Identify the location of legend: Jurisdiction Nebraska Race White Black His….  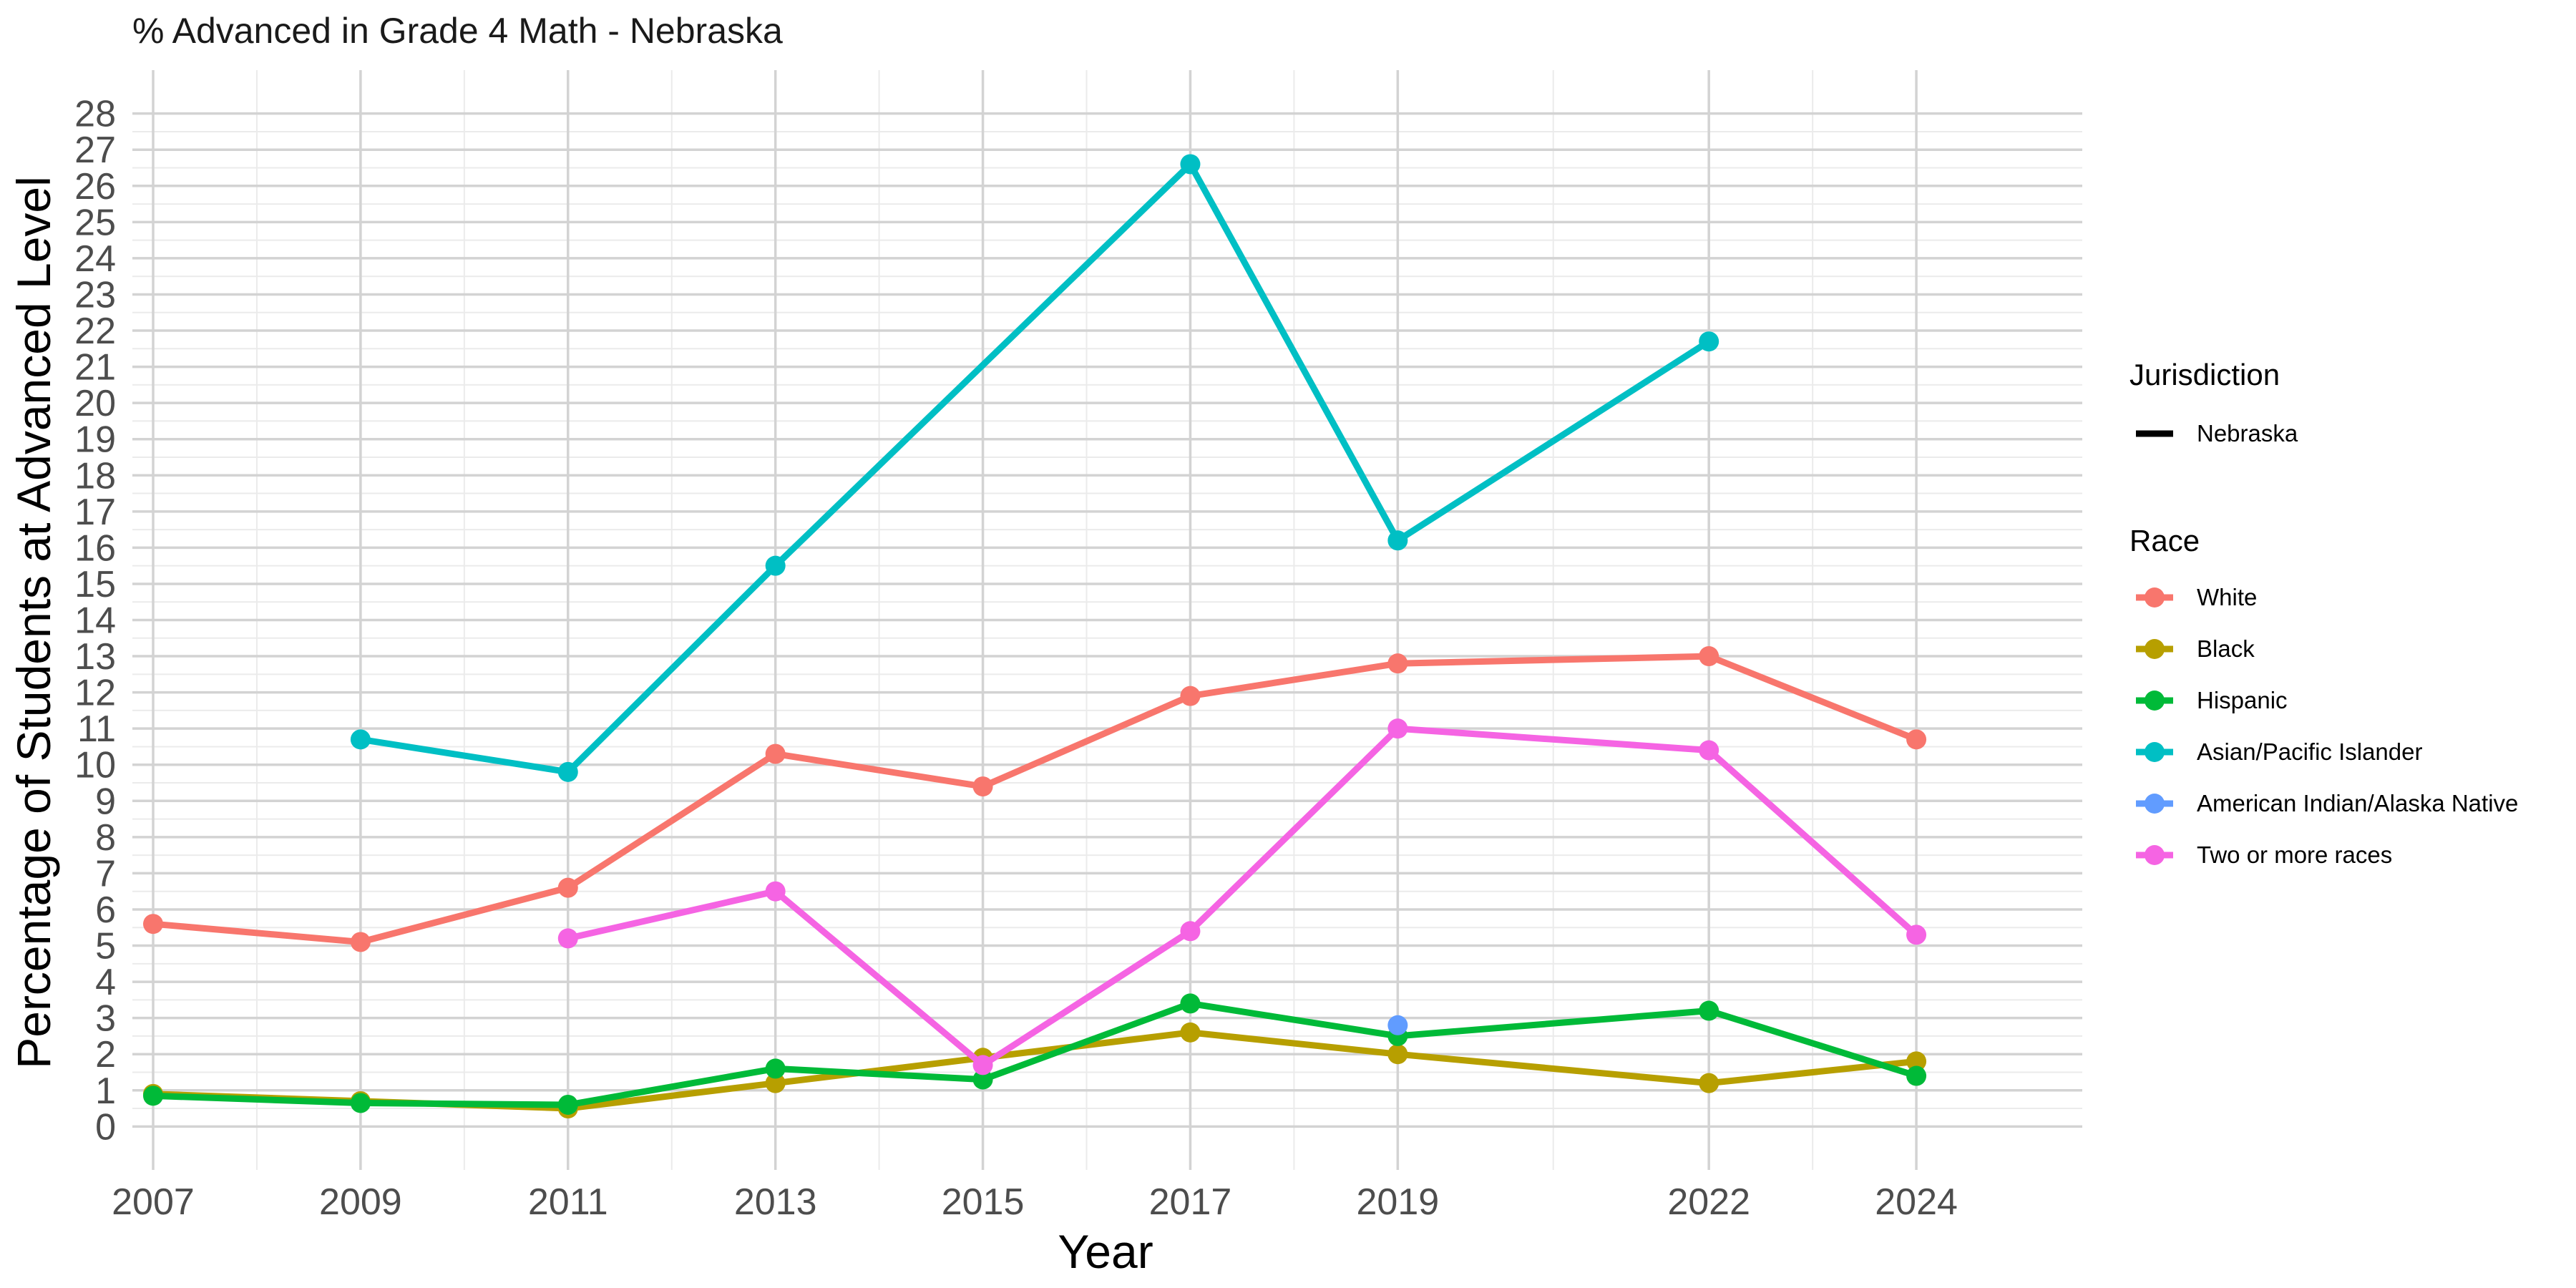
(2323, 613).